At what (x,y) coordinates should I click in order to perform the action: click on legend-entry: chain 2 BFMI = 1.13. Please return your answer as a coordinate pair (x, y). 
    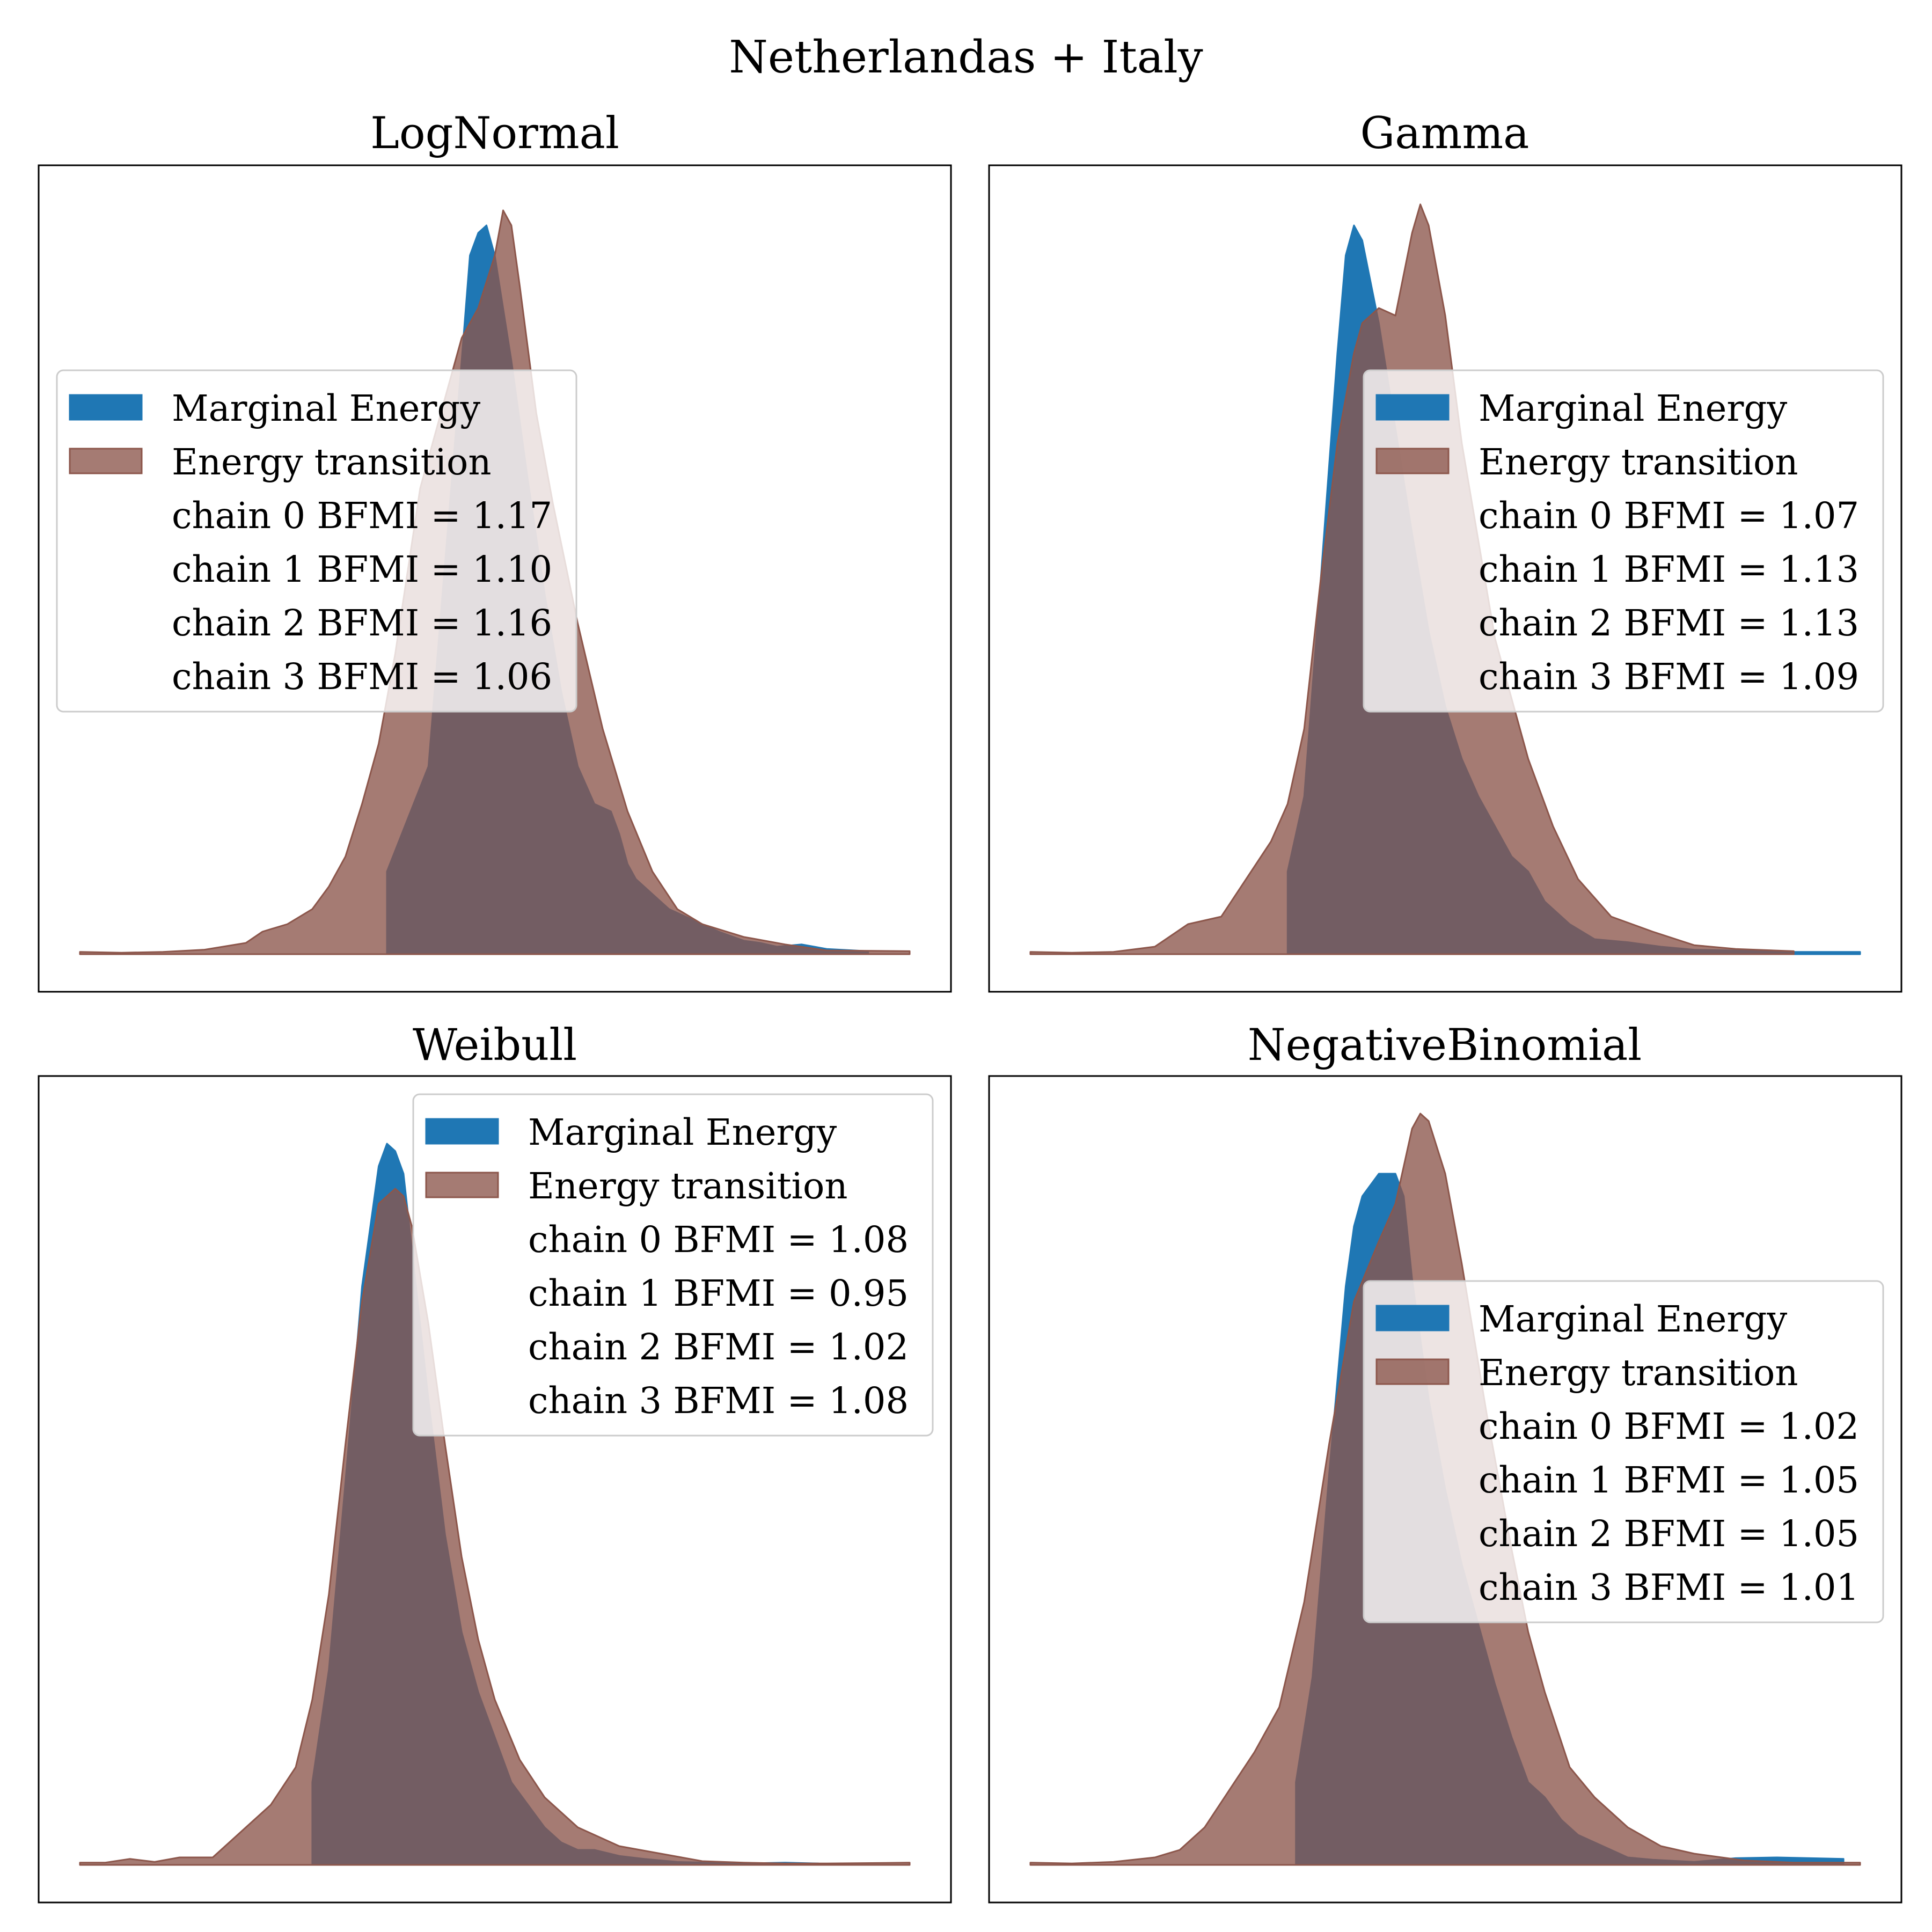
    Looking at the image, I should click on (1669, 623).